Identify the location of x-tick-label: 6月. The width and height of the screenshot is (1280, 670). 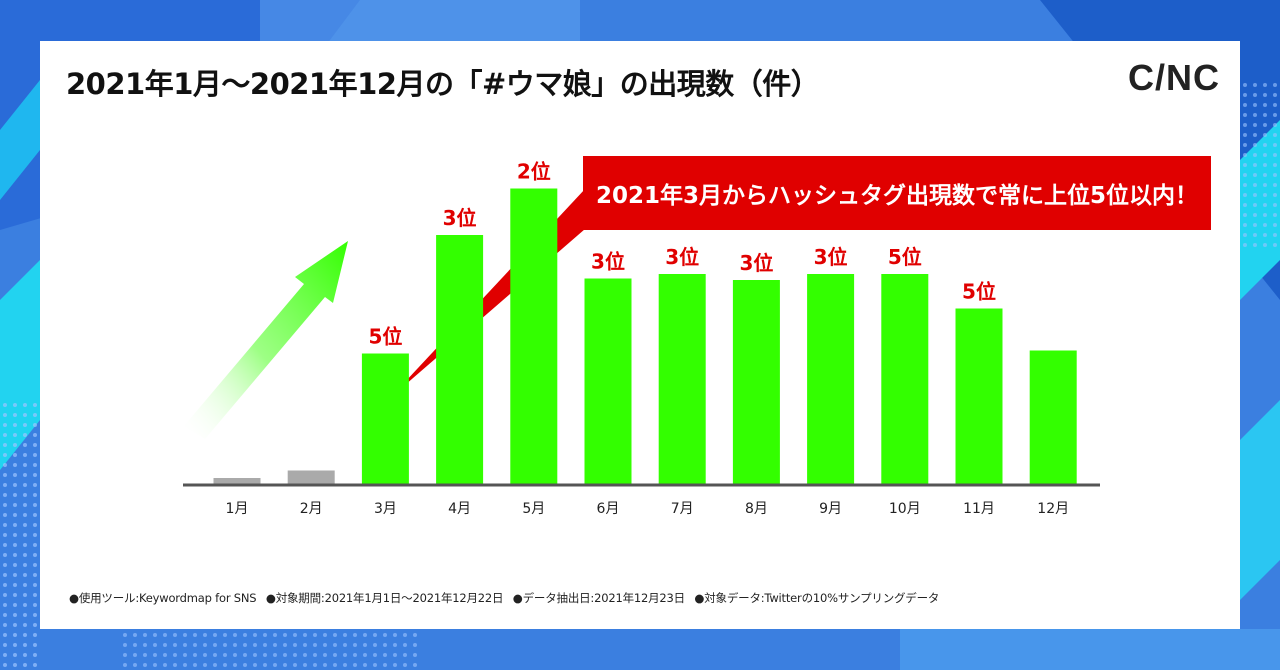
(608, 509).